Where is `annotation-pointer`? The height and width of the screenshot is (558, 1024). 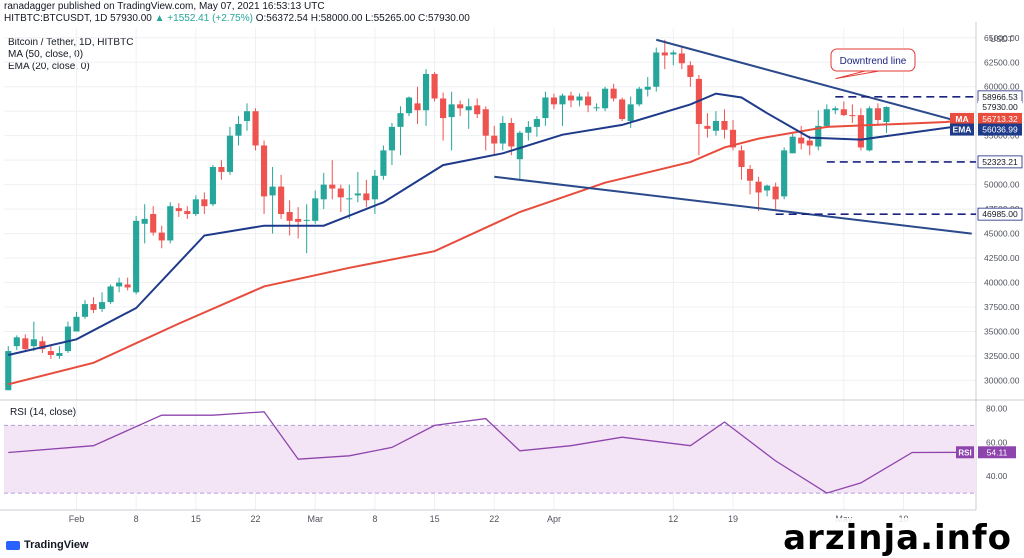
annotation-pointer is located at coordinates (857, 75).